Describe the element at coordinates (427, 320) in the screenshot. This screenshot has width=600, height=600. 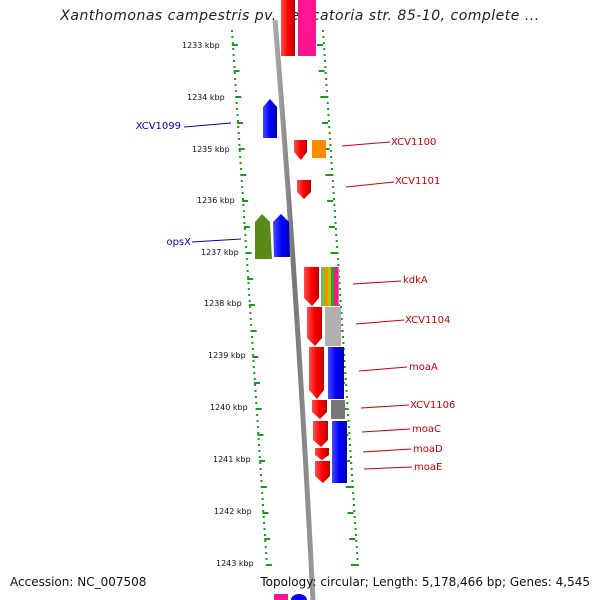
I see `label-xcv1104: XCV1104` at that location.